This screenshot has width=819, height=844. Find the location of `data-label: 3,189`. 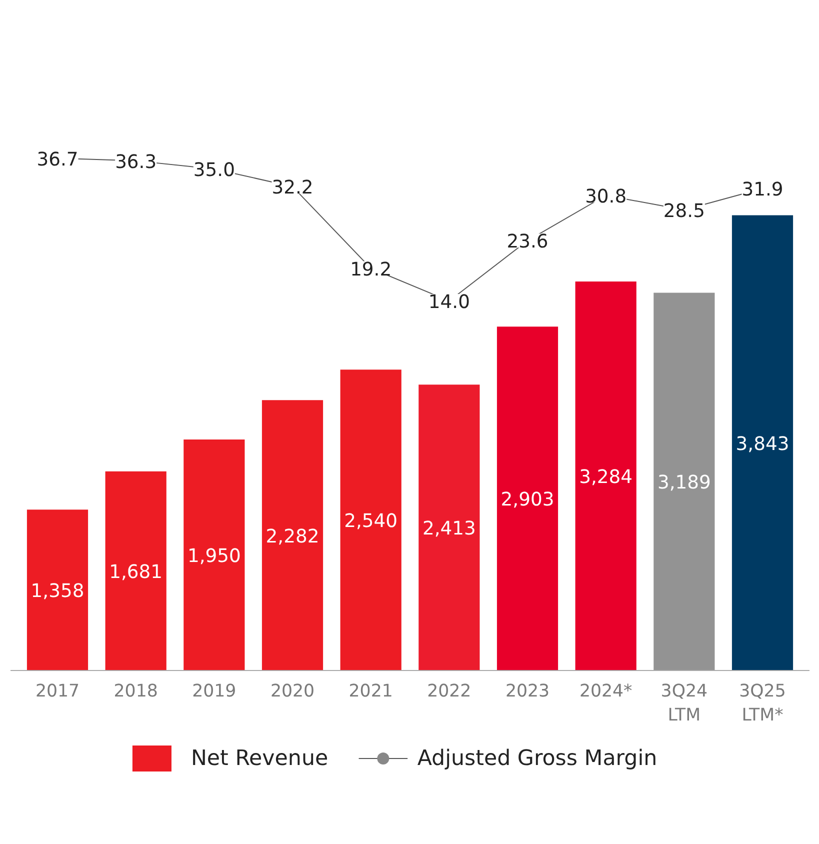

data-label: 3,189 is located at coordinates (684, 483).